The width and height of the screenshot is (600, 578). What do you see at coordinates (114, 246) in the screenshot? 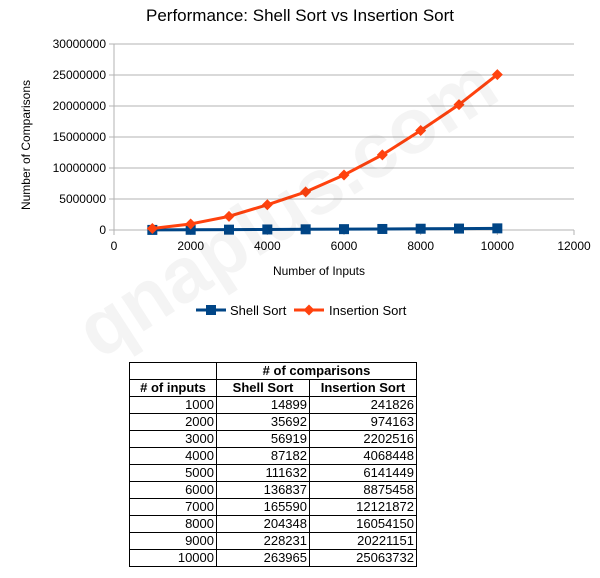
I see `x-tick-label-0: 0` at bounding box center [114, 246].